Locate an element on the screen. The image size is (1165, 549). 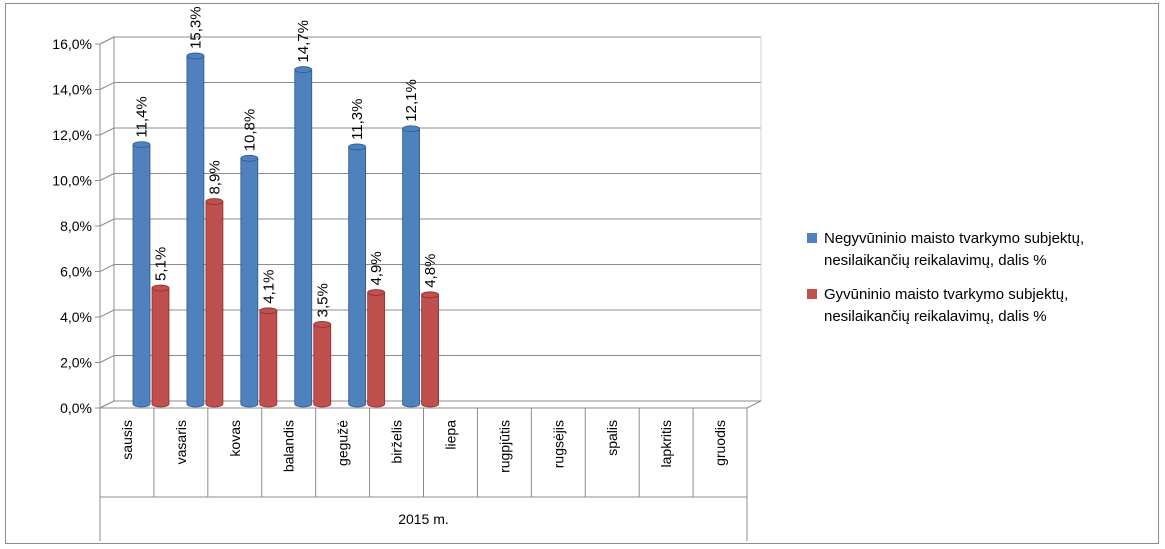
bar-2-kovas is located at coordinates (268, 357).